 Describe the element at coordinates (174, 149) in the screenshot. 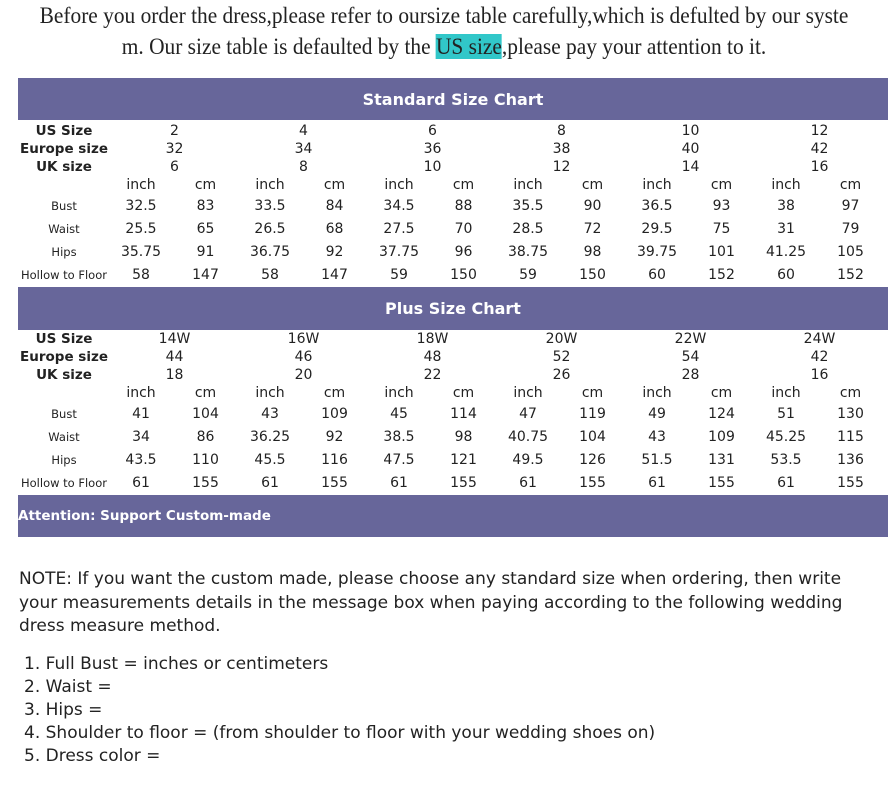

I see `size-value: 32` at that location.